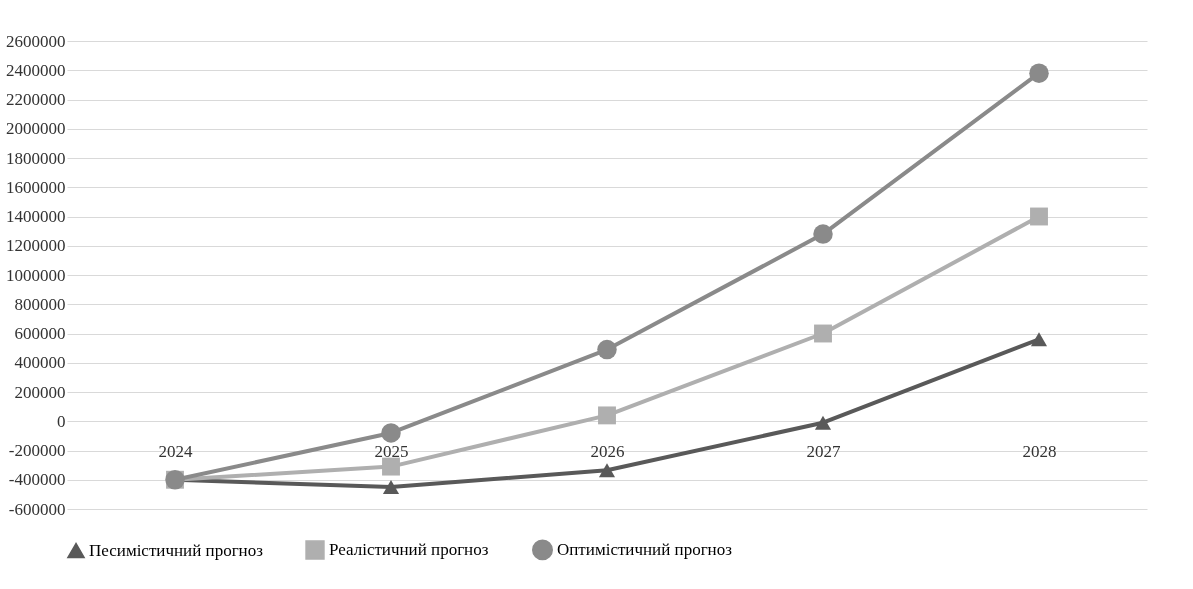 The width and height of the screenshot is (1193, 589). I want to click on legend-label: Реалістичний прогноз, so click(409, 550).